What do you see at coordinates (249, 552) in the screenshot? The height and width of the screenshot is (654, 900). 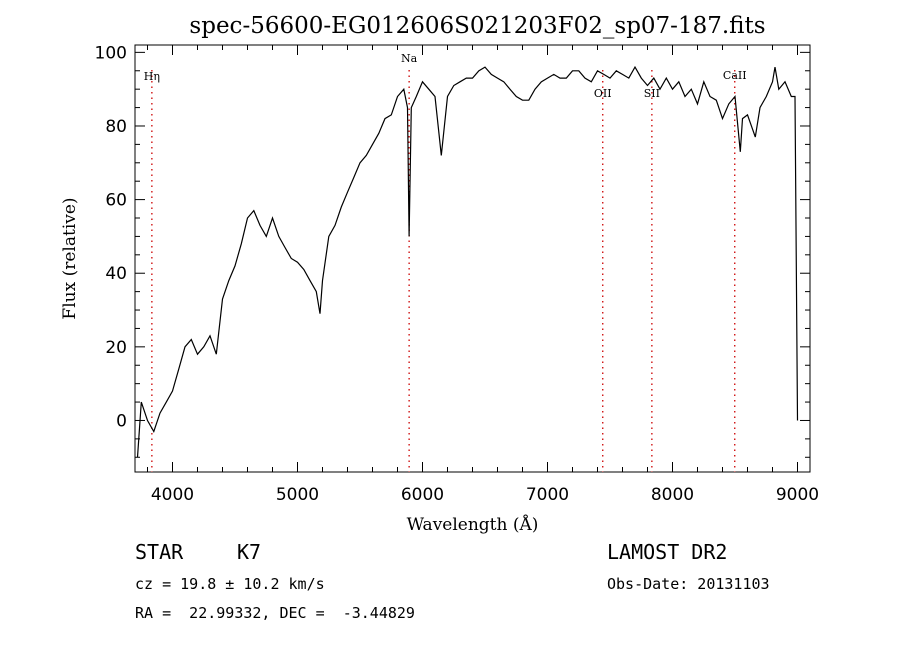 I see `object-subclass: K7` at bounding box center [249, 552].